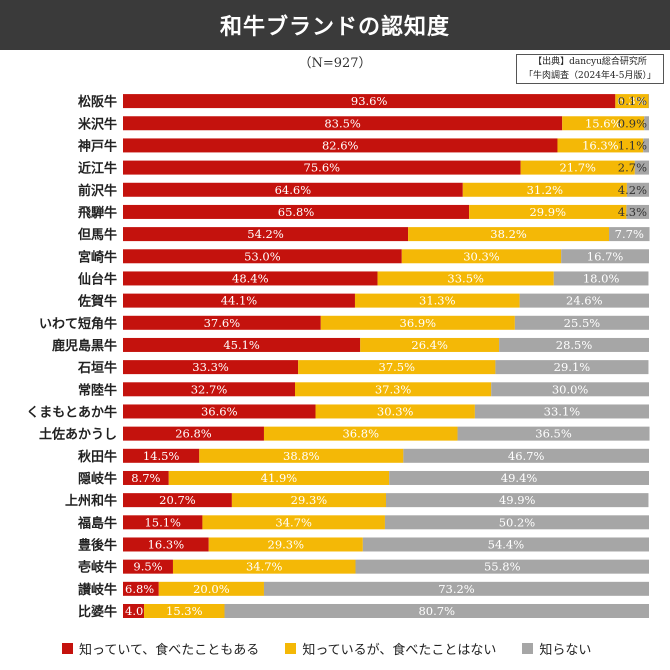 The image size is (670, 670). I want to click on category-label: 松阪牛, so click(97, 102).